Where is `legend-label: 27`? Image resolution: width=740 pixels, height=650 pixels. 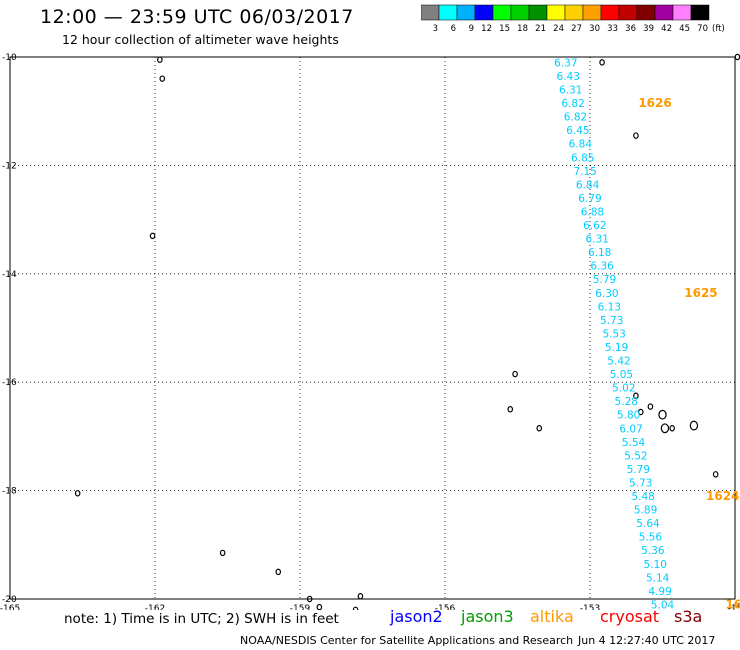 legend-label: 27 is located at coordinates (576, 29).